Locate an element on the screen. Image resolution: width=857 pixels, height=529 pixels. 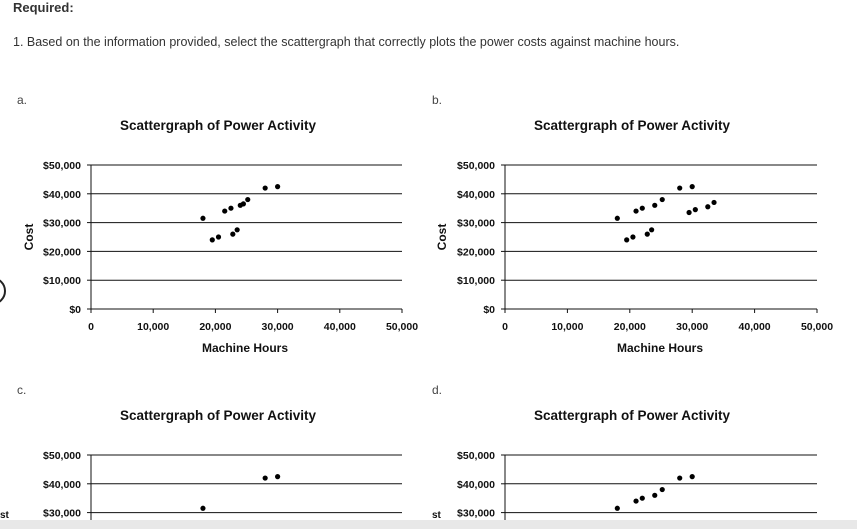
required-heading: Required: is located at coordinates (43, 7).